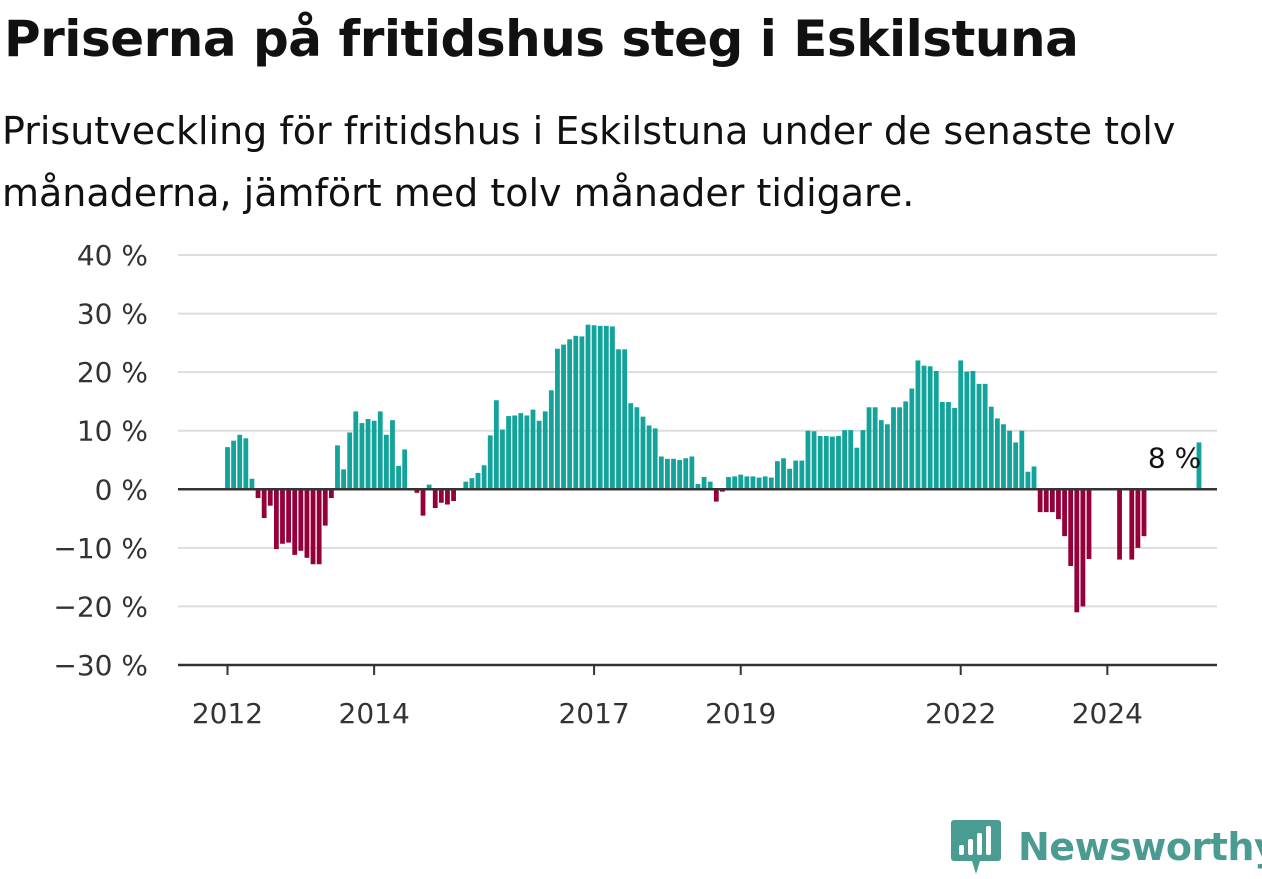 The height and width of the screenshot is (879, 1262). What do you see at coordinates (227, 713) in the screenshot?
I see `x-tick-label: 2012` at bounding box center [227, 713].